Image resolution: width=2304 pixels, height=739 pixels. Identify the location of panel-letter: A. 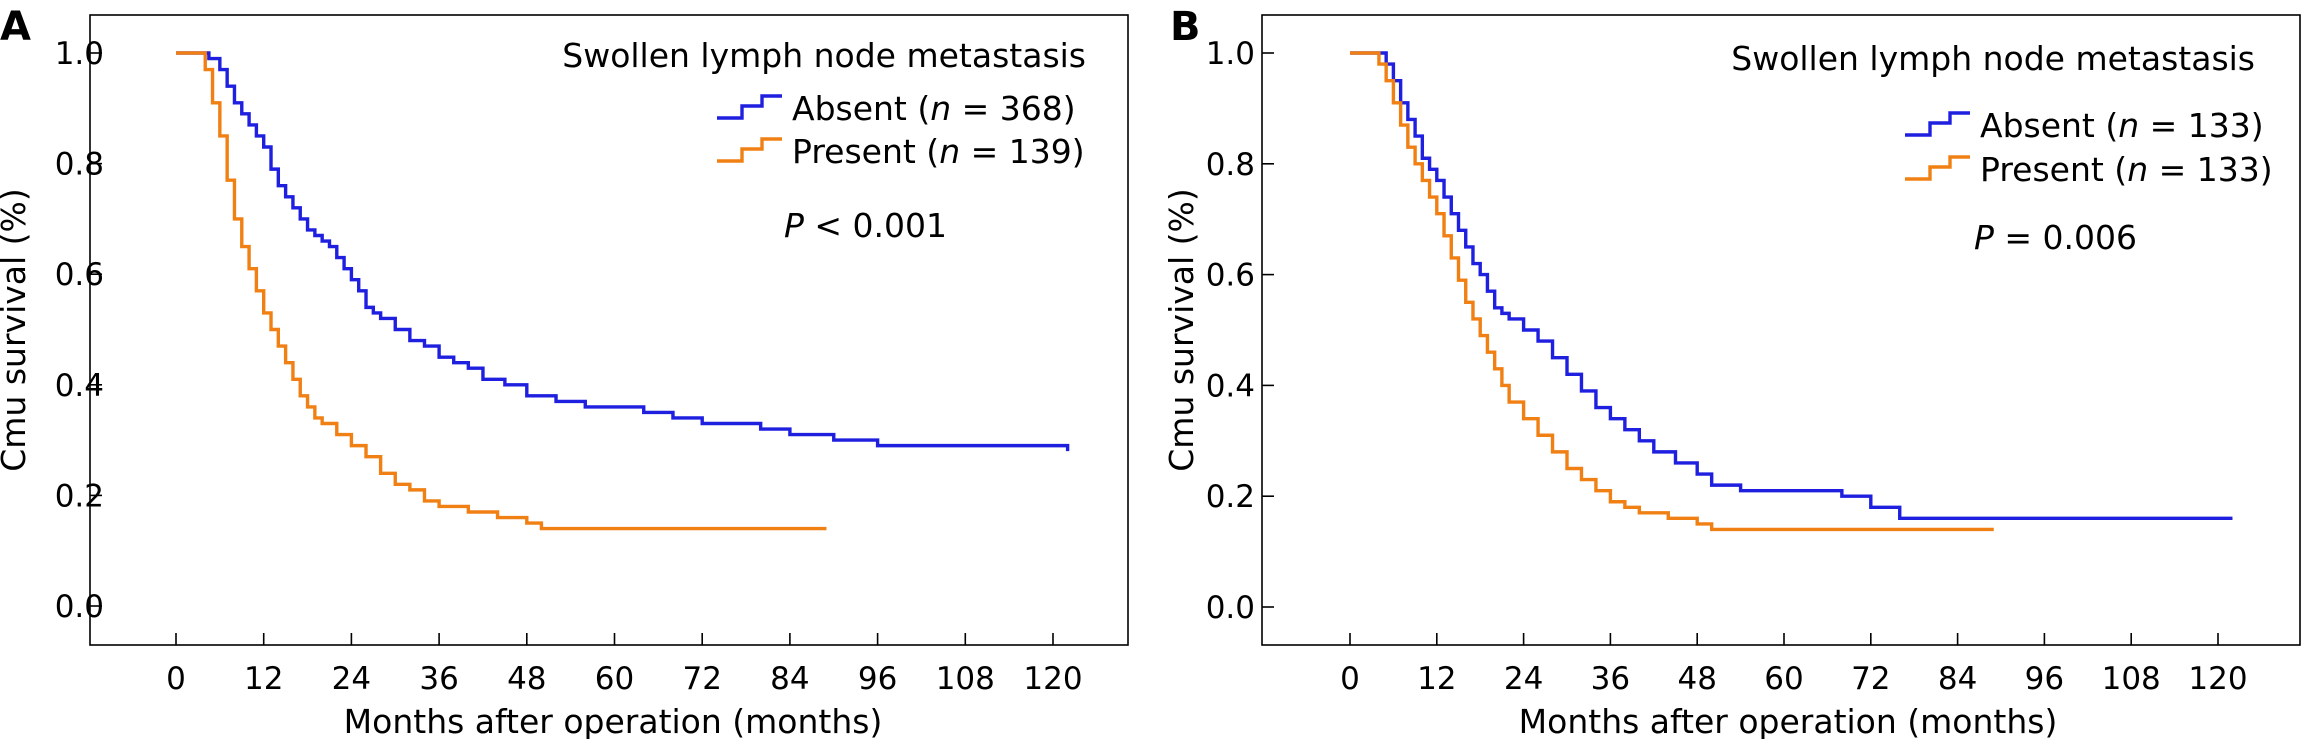
(15, 27).